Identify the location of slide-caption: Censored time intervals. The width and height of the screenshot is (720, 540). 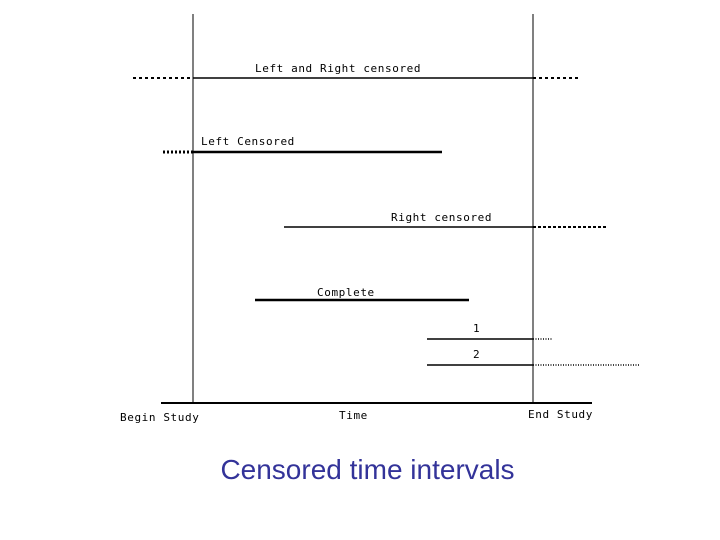
(367, 469).